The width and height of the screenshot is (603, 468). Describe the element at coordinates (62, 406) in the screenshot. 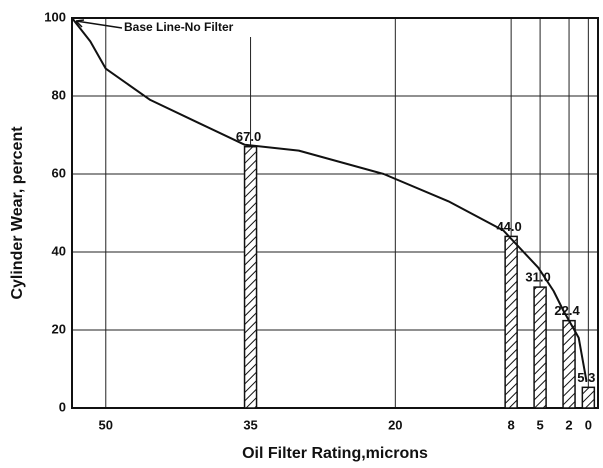

I see `y-tick-label: 0` at that location.